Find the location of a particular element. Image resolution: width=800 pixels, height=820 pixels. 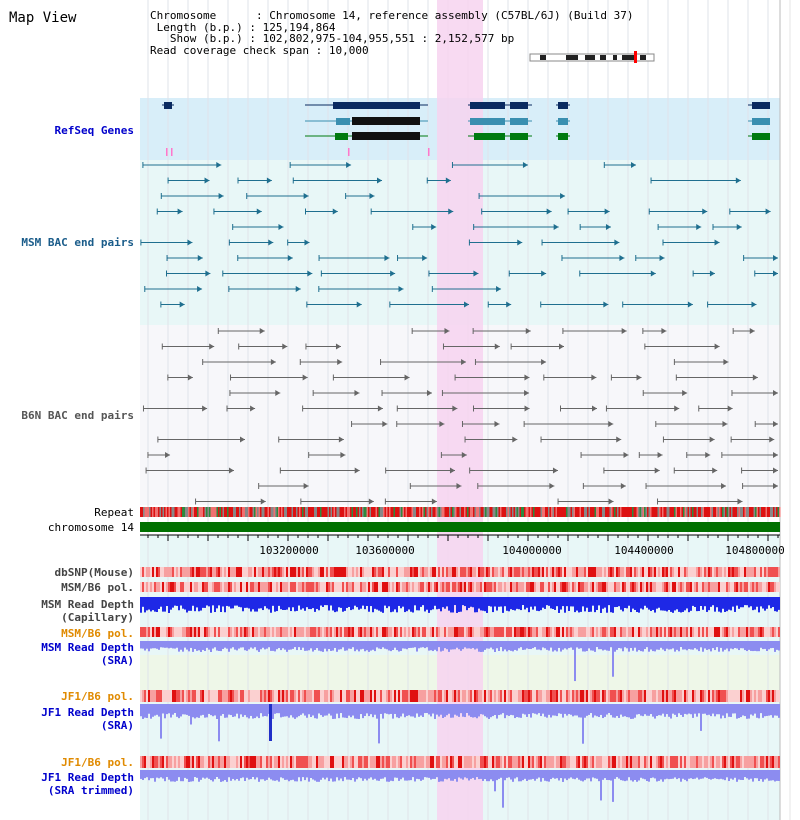

track-label-msm-b6-pol-2: MSM/B6 pol. is located at coordinates (97, 633).